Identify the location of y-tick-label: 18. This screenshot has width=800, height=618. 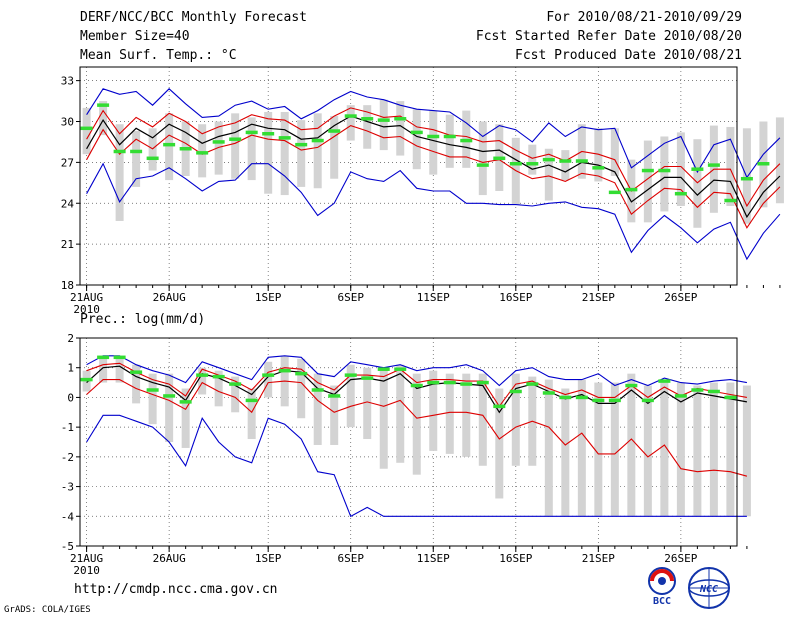
(67, 285).